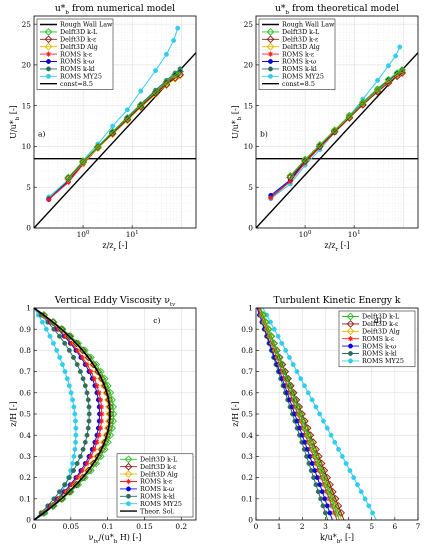  I want to click on y-tick-label: 5, so click(28, 187).